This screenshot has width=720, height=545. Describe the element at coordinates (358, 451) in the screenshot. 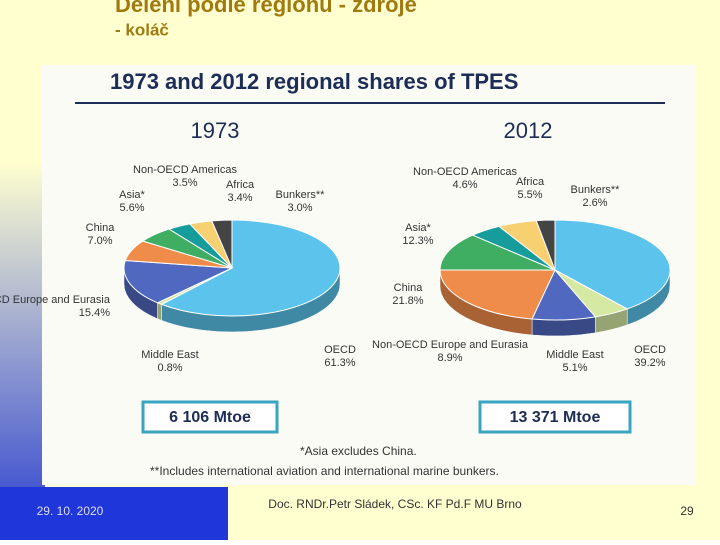

I see `note: *Asia excludes China.` at that location.